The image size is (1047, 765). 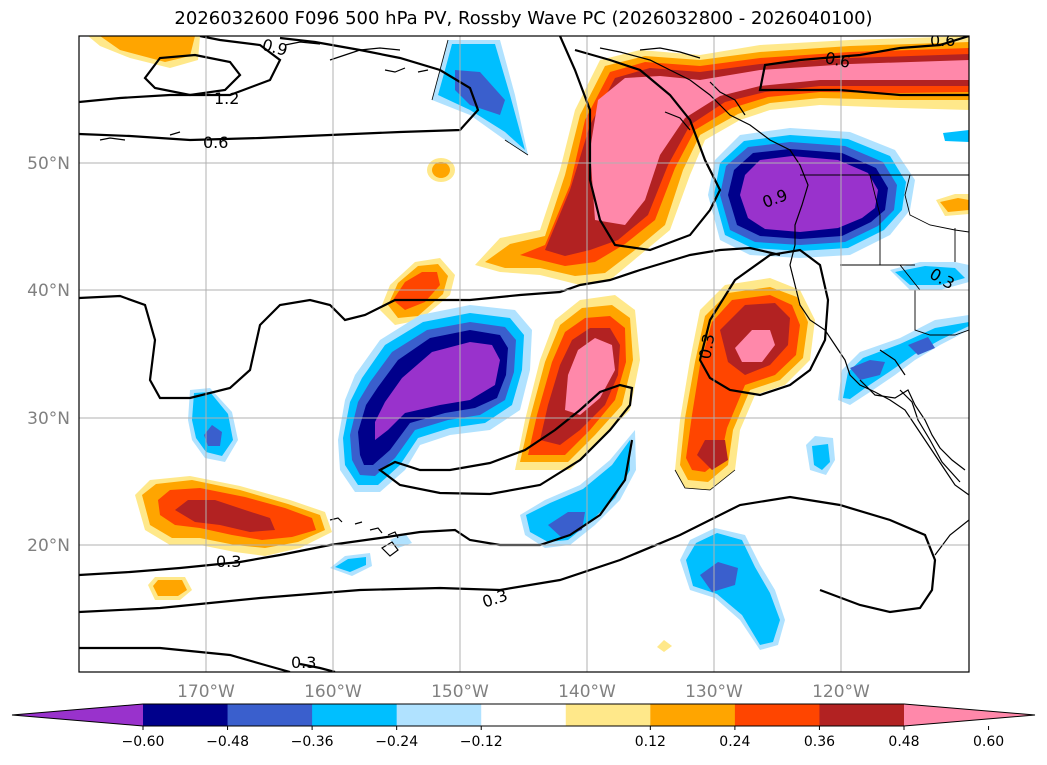 I want to click on lon-labels: 170°W 160°W 150°W 140°W 130°W 120°W, so click(x=523, y=692).